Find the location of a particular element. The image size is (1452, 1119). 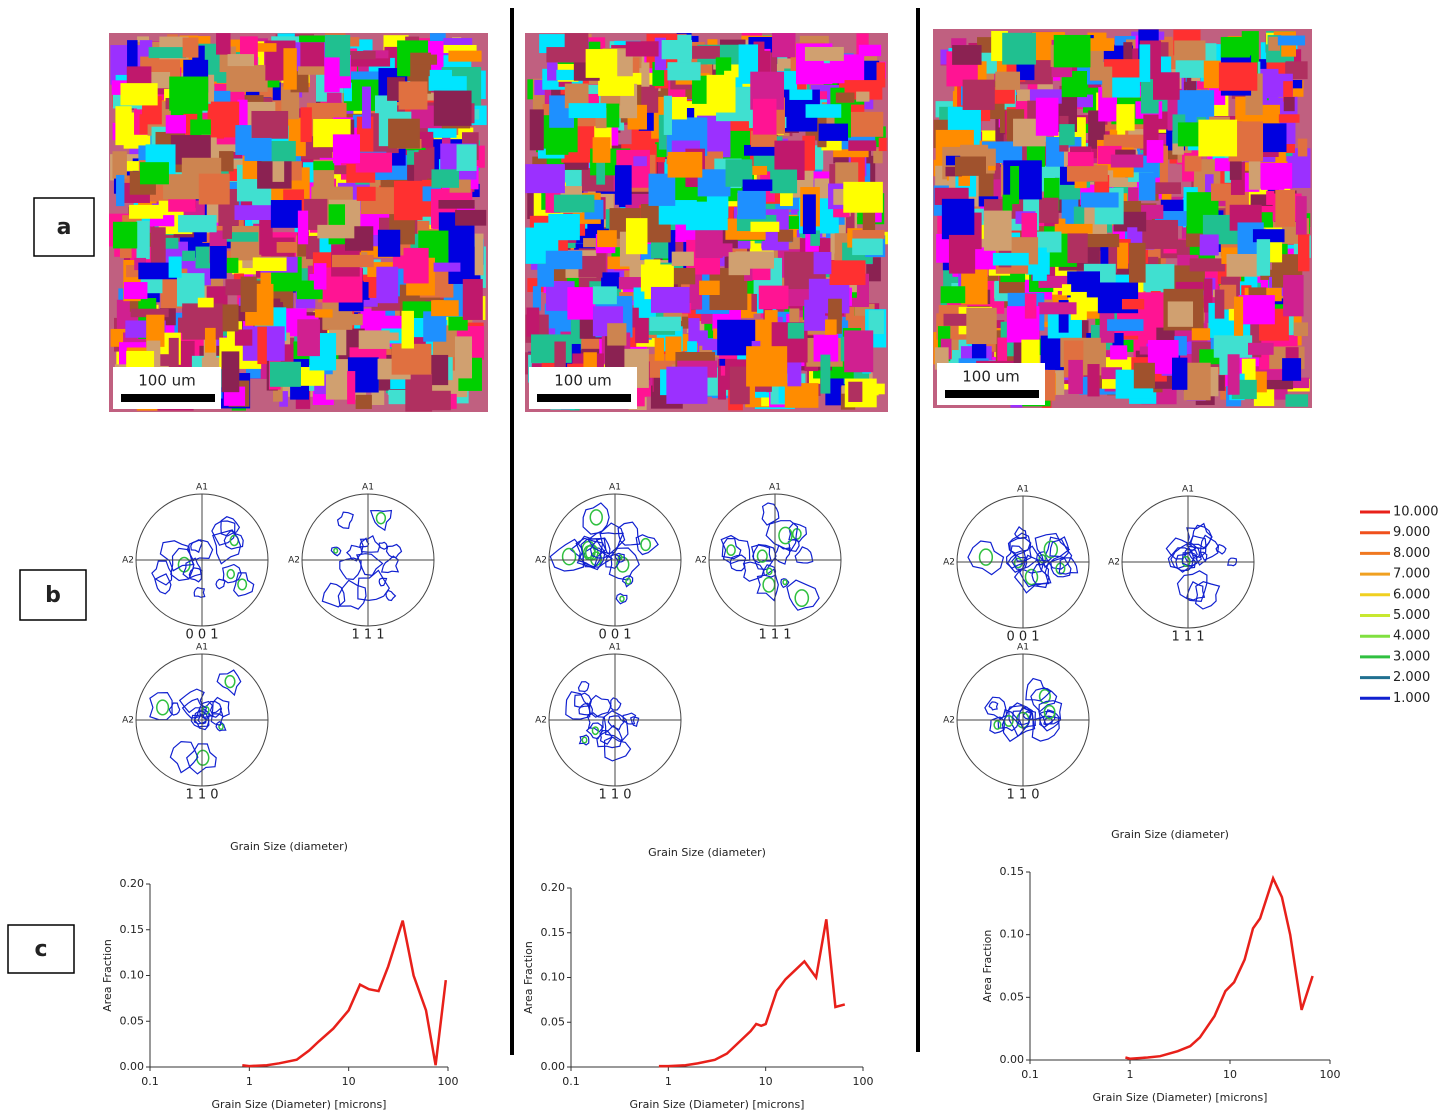

panel-label: c is located at coordinates (40, 949).